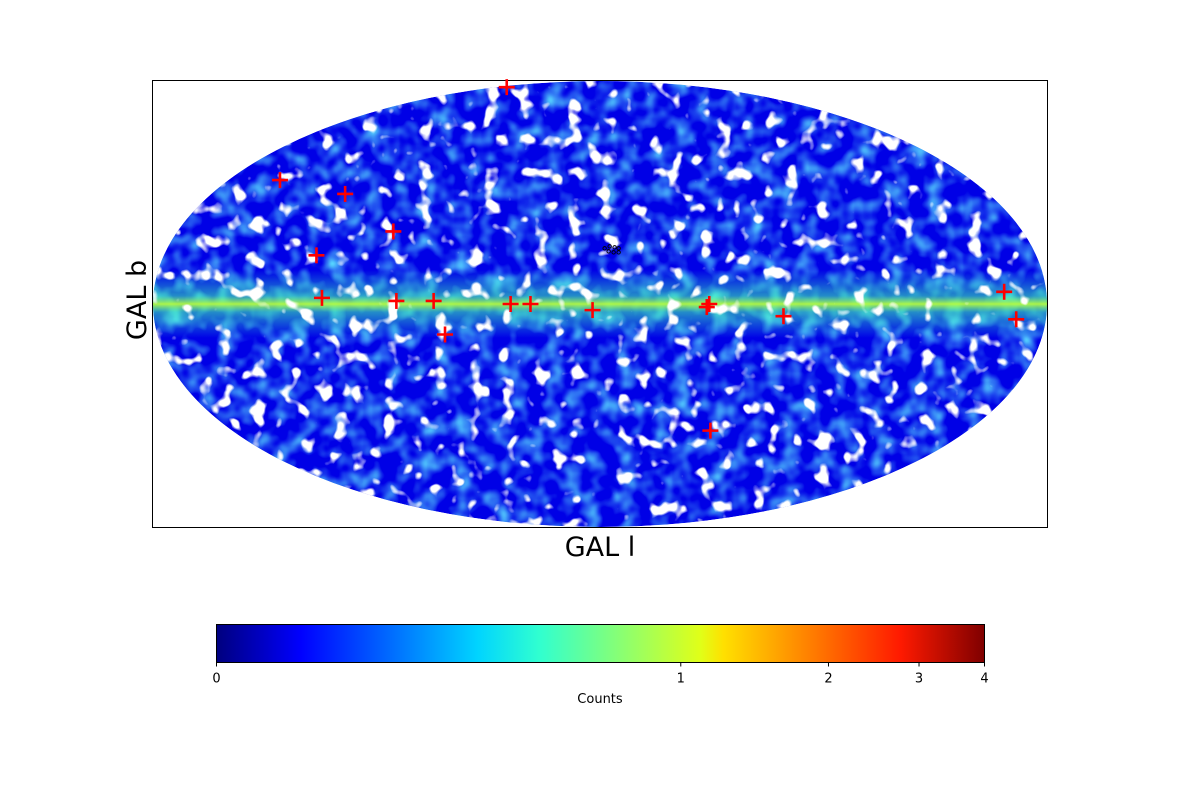 The width and height of the screenshot is (1200, 800). Describe the element at coordinates (600, 674) in the screenshot. I see `colorbar-ticks: 0 1 2 3 4` at that location.